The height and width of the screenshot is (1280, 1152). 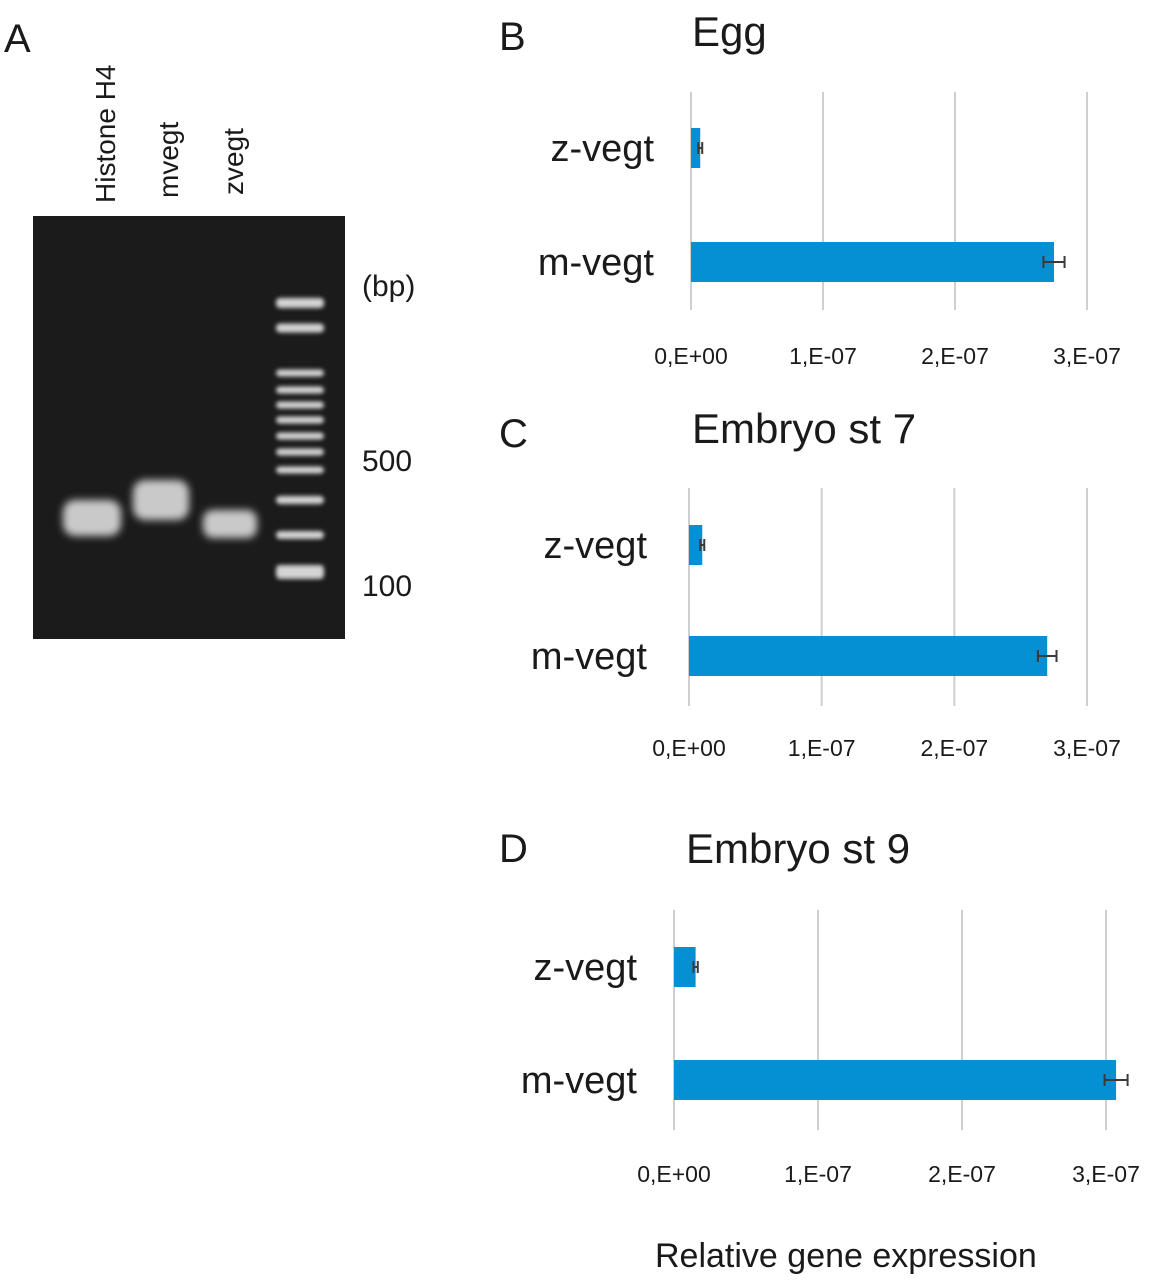 I want to click on gel-band-mvegt, so click(x=161, y=500).